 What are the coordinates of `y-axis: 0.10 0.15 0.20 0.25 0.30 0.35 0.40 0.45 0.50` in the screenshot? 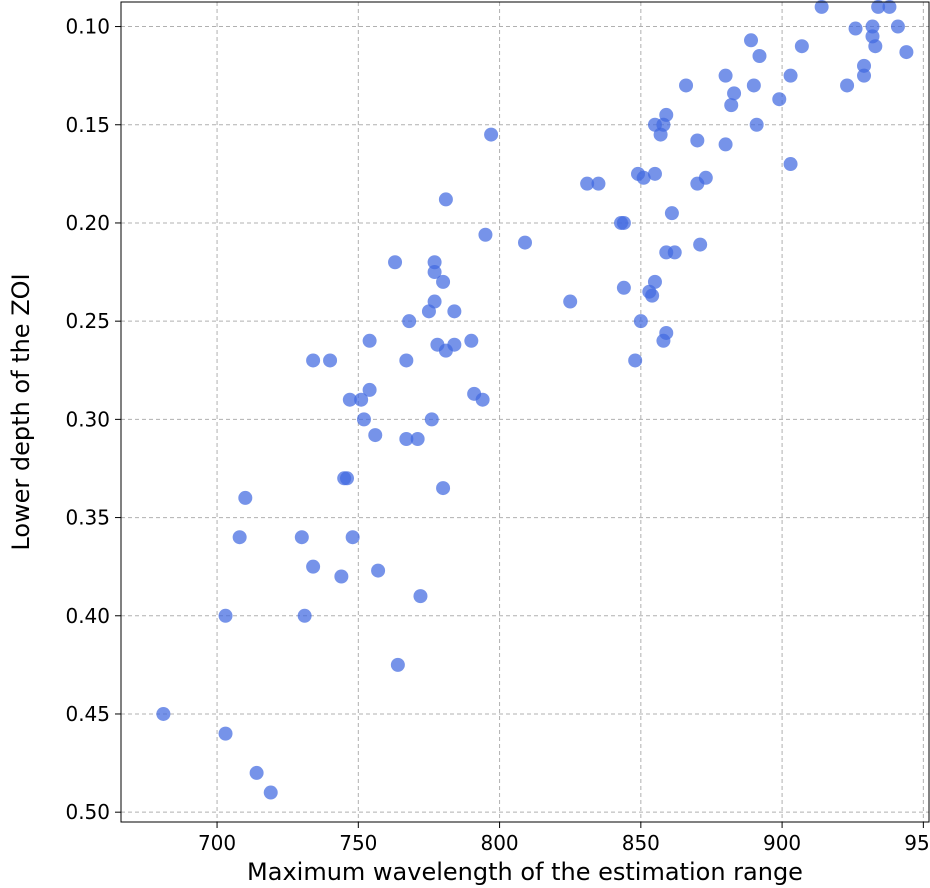 It's located at (93, 419).